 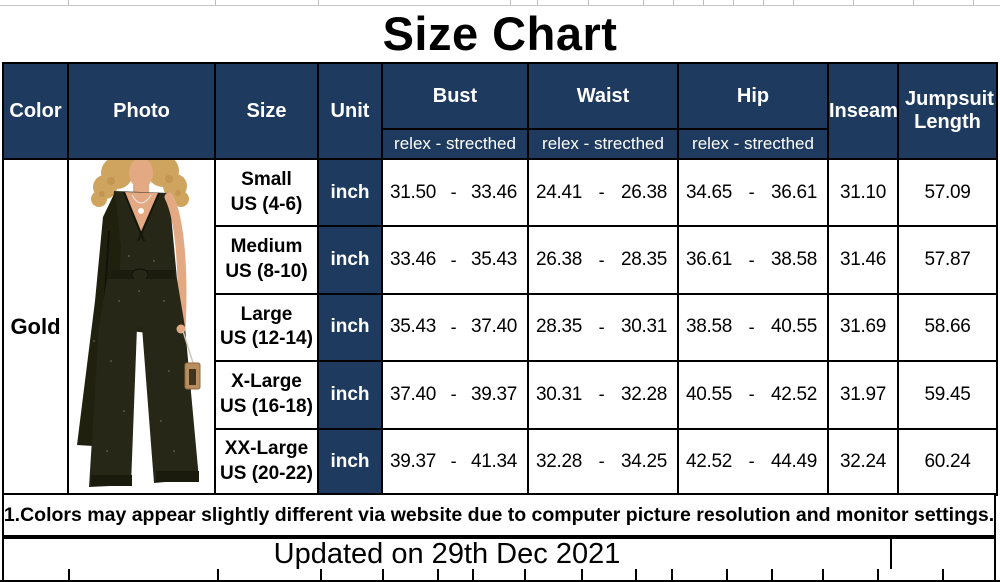 What do you see at coordinates (863, 462) in the screenshot?
I see `inseam-cell: 32.24` at bounding box center [863, 462].